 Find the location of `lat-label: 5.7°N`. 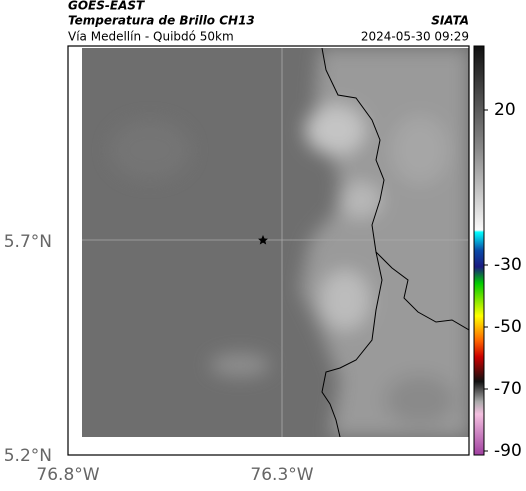

lat-label: 5.7°N is located at coordinates (28, 242).